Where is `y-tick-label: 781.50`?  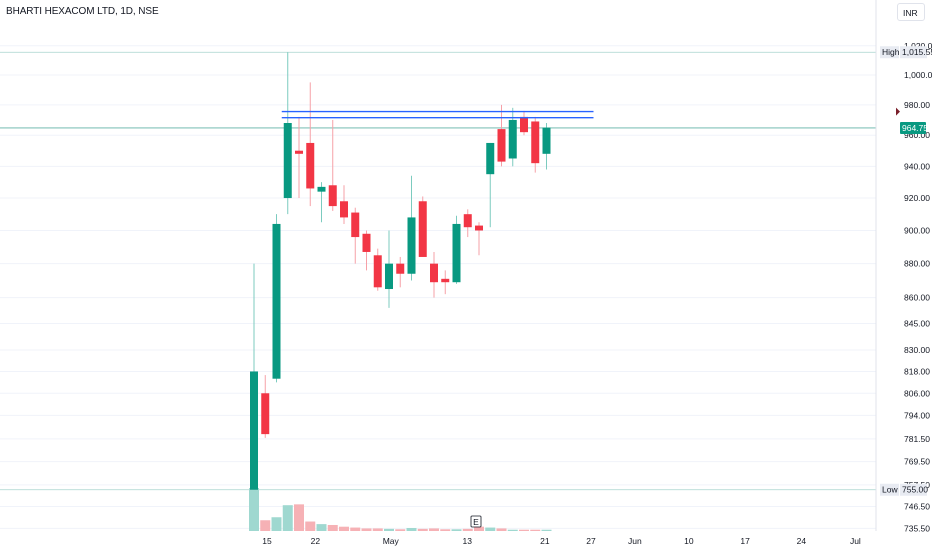
y-tick-label: 781.50 is located at coordinates (917, 439).